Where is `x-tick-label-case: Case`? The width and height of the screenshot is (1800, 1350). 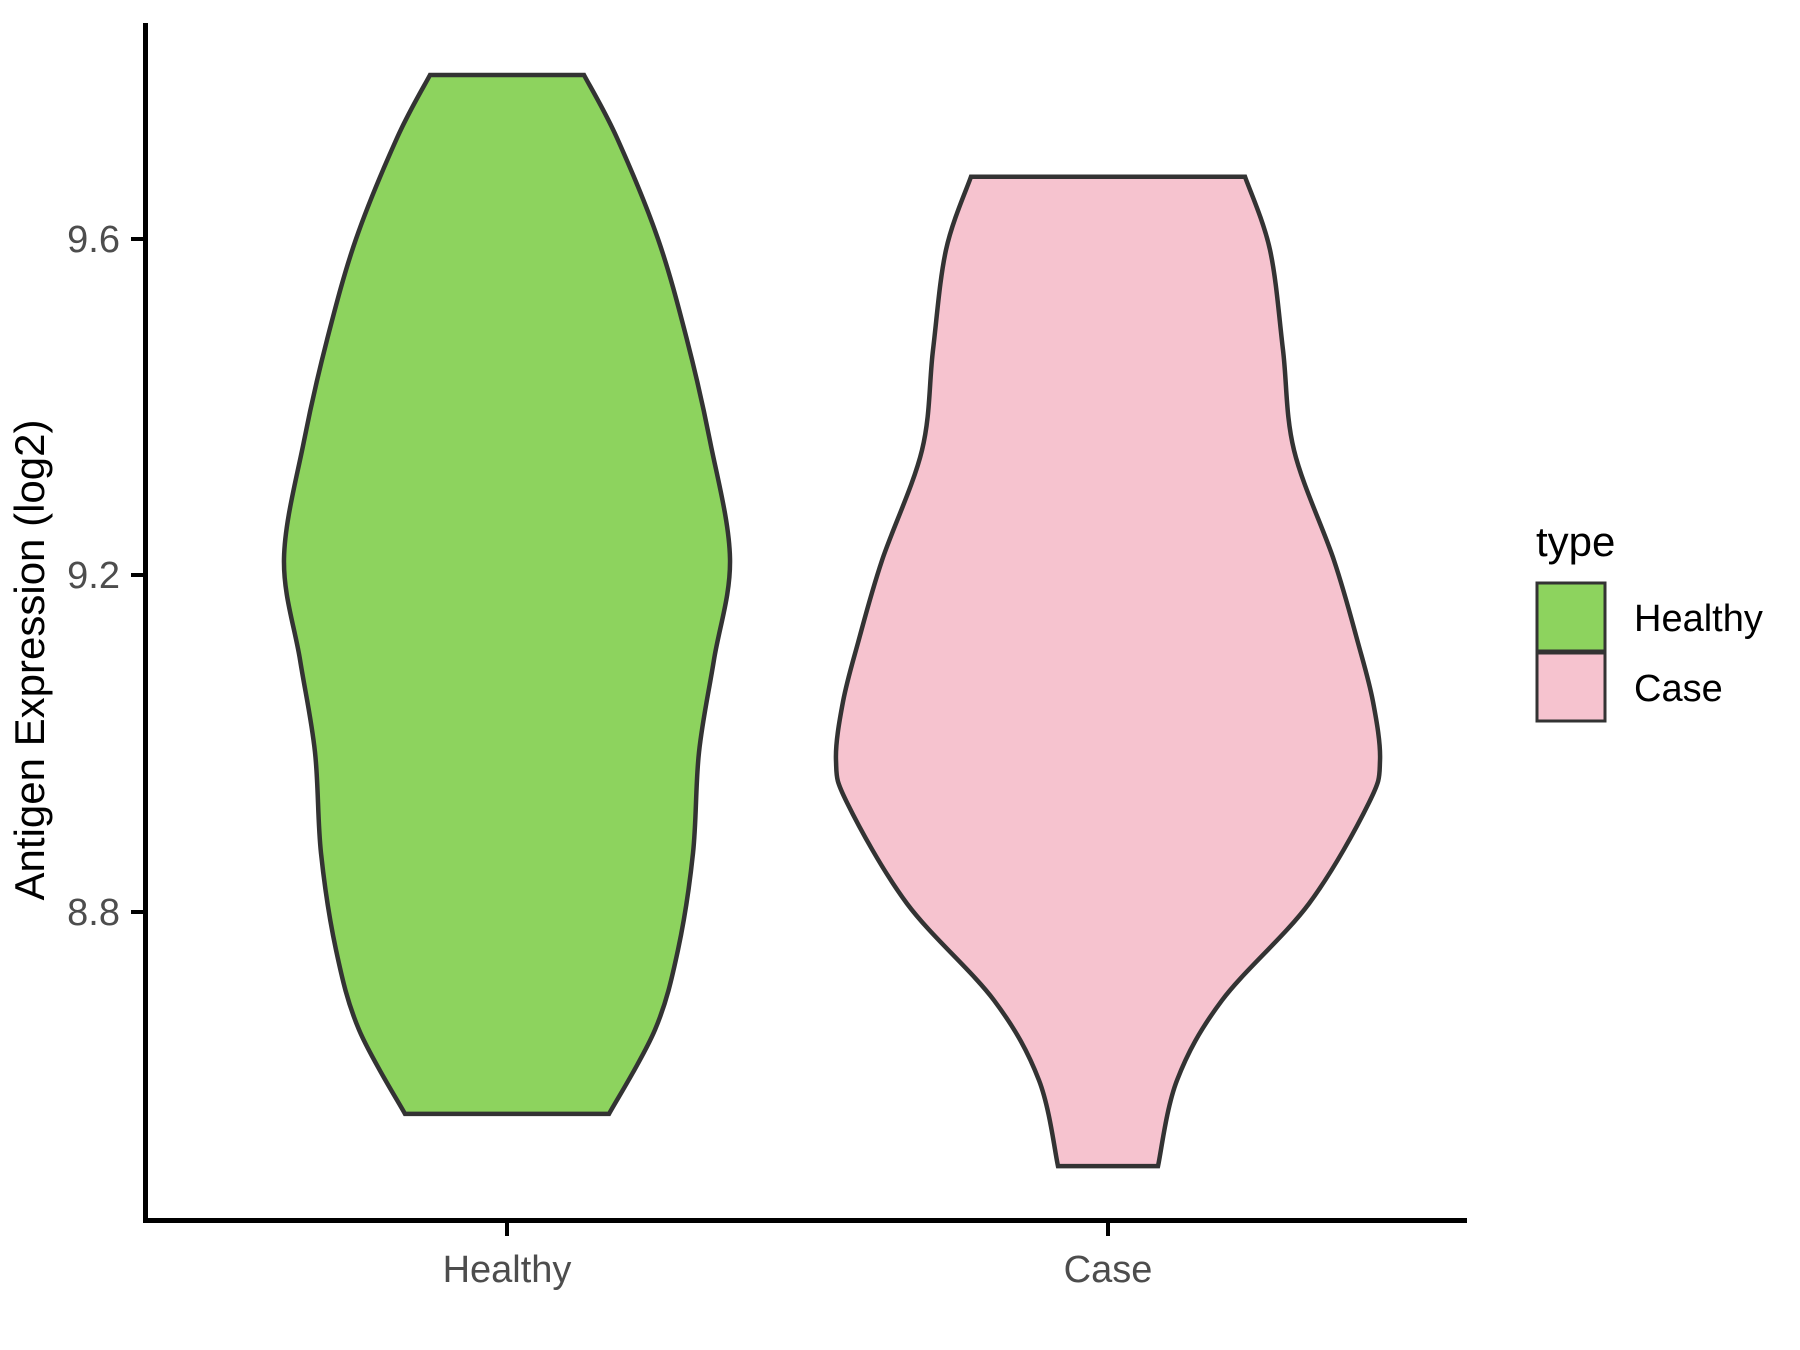
x-tick-label-case: Case is located at coordinates (1108, 1270).